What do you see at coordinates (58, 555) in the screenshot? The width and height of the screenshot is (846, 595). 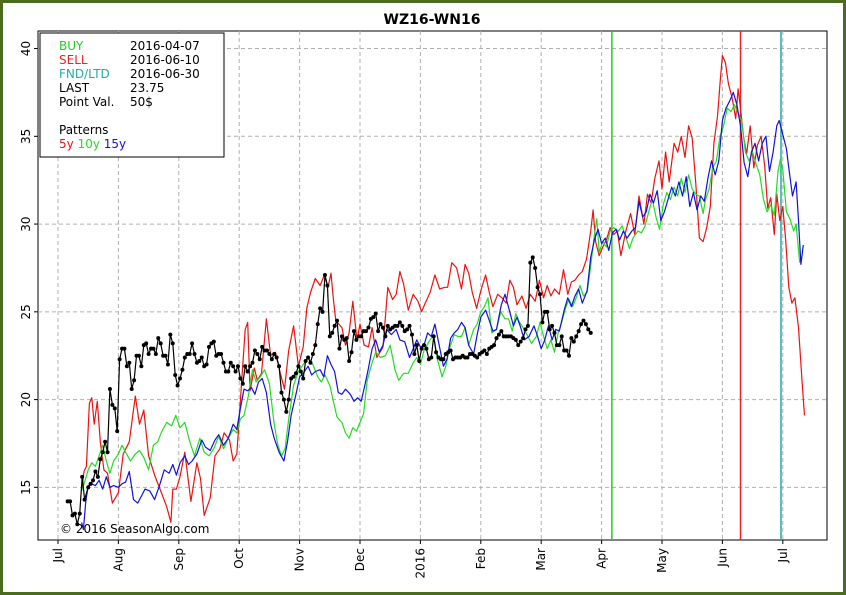 I see `x-tick-label: Jul` at bounding box center [58, 555].